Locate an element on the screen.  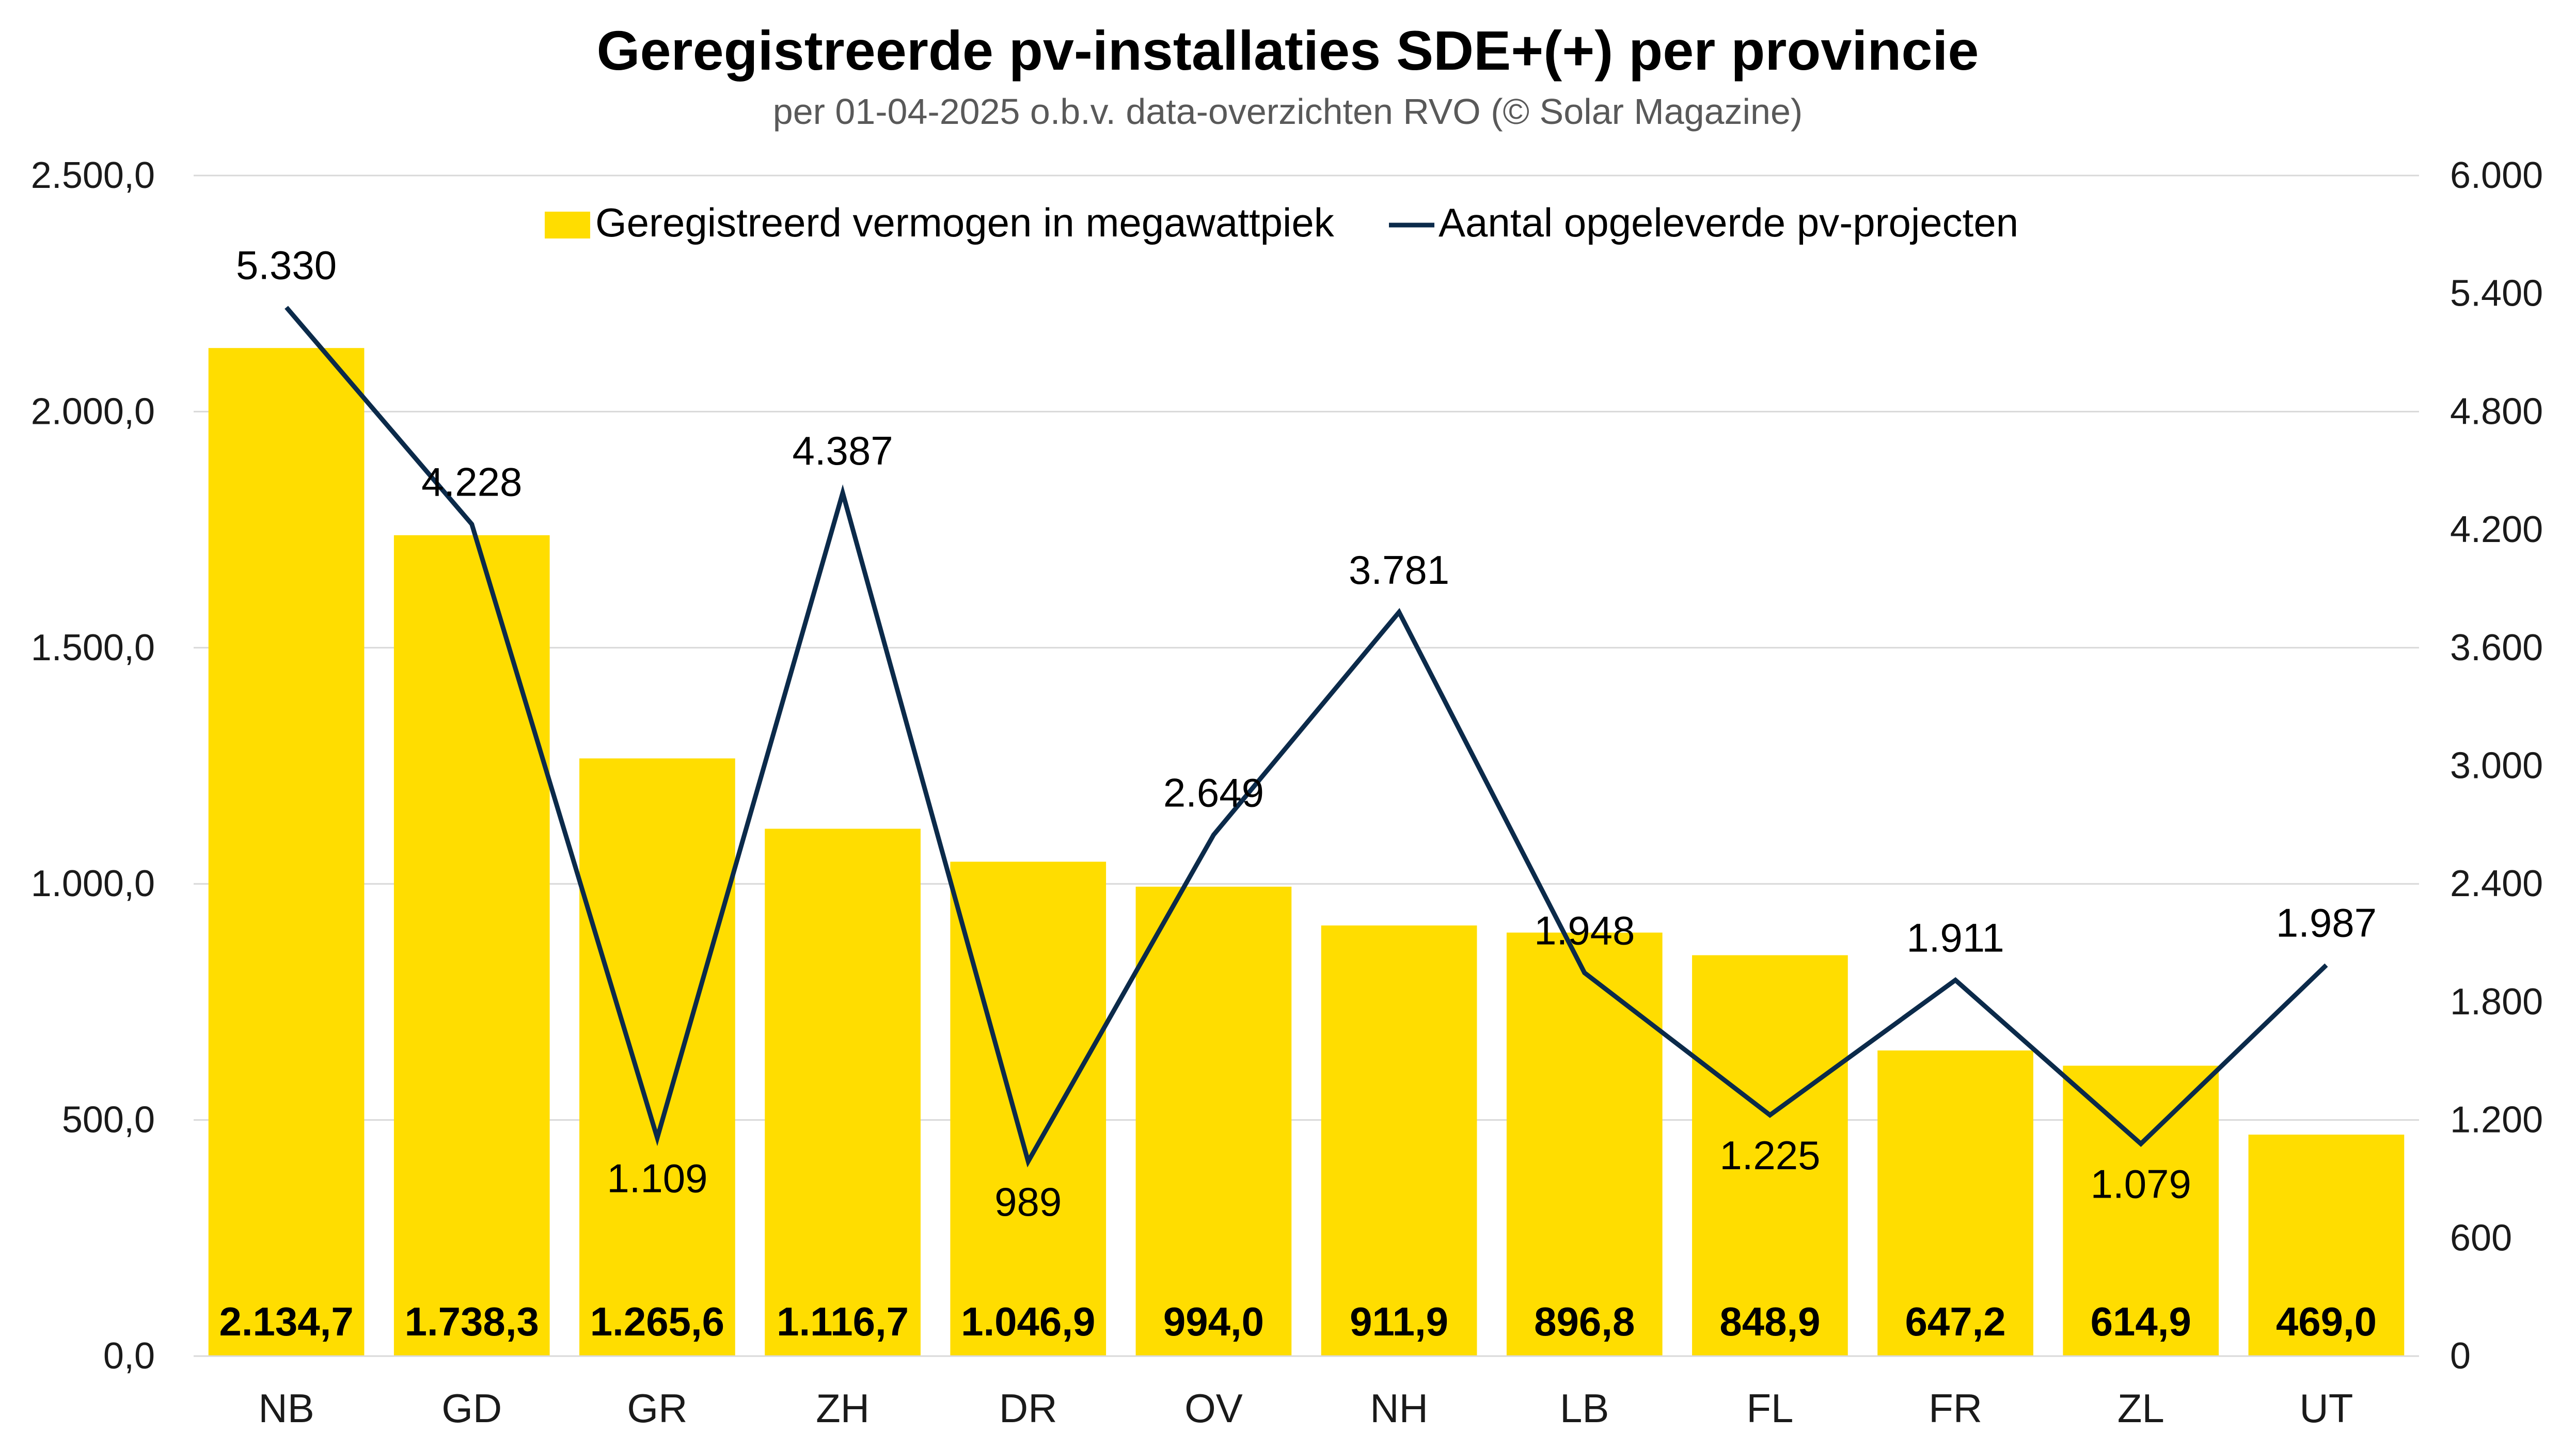
x-tick-label: NH is located at coordinates (1399, 1408).